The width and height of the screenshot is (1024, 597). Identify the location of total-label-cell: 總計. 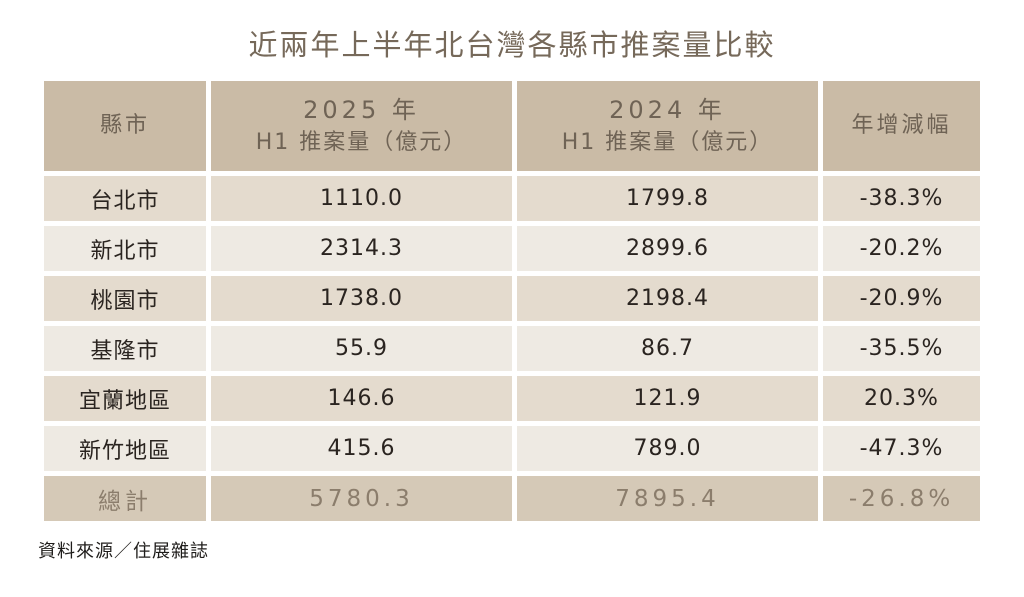
(125, 498).